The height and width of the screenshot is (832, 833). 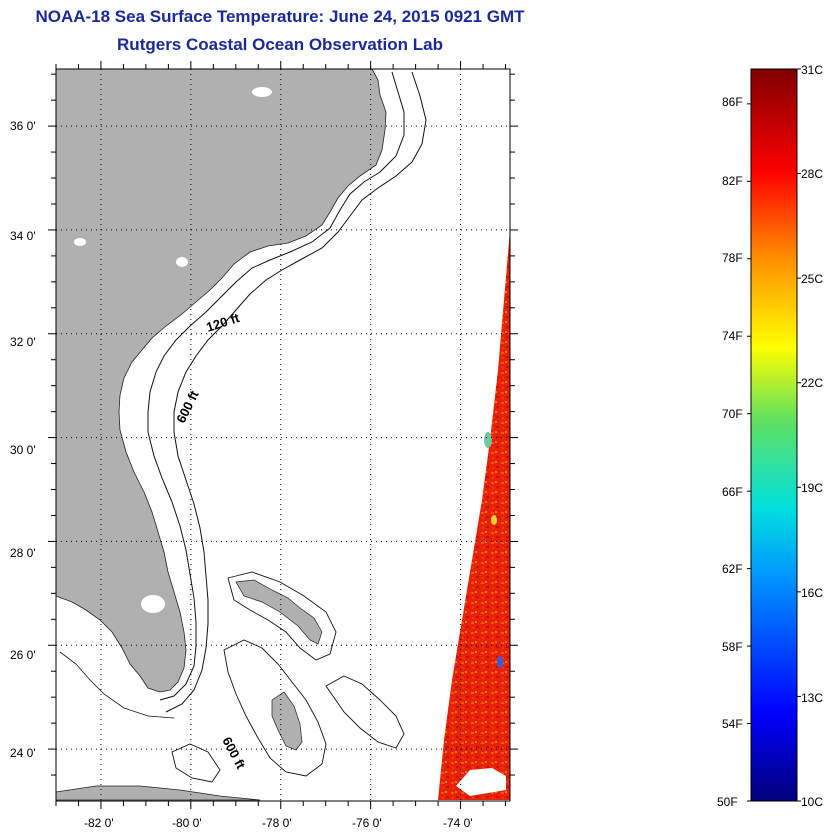 I want to click on lon-label-78: -78 0', so click(x=277, y=823).